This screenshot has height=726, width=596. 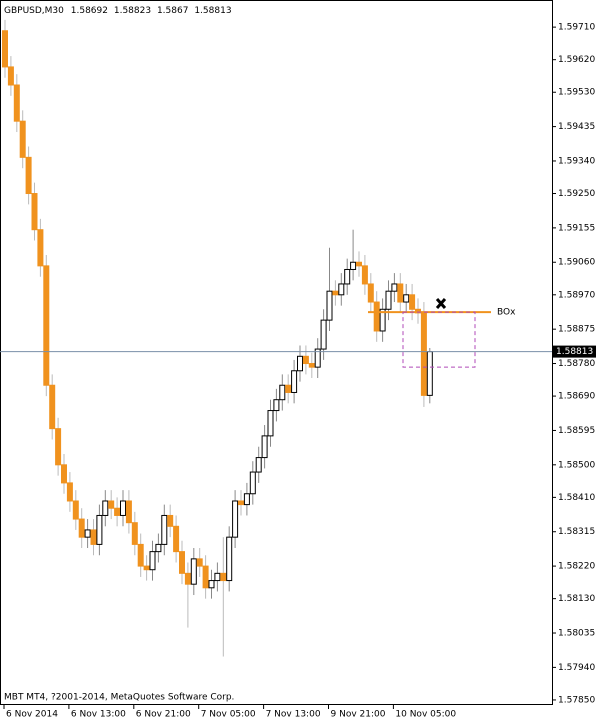 What do you see at coordinates (576, 161) in the screenshot?
I see `y-tick-label: 1.59340` at bounding box center [576, 161].